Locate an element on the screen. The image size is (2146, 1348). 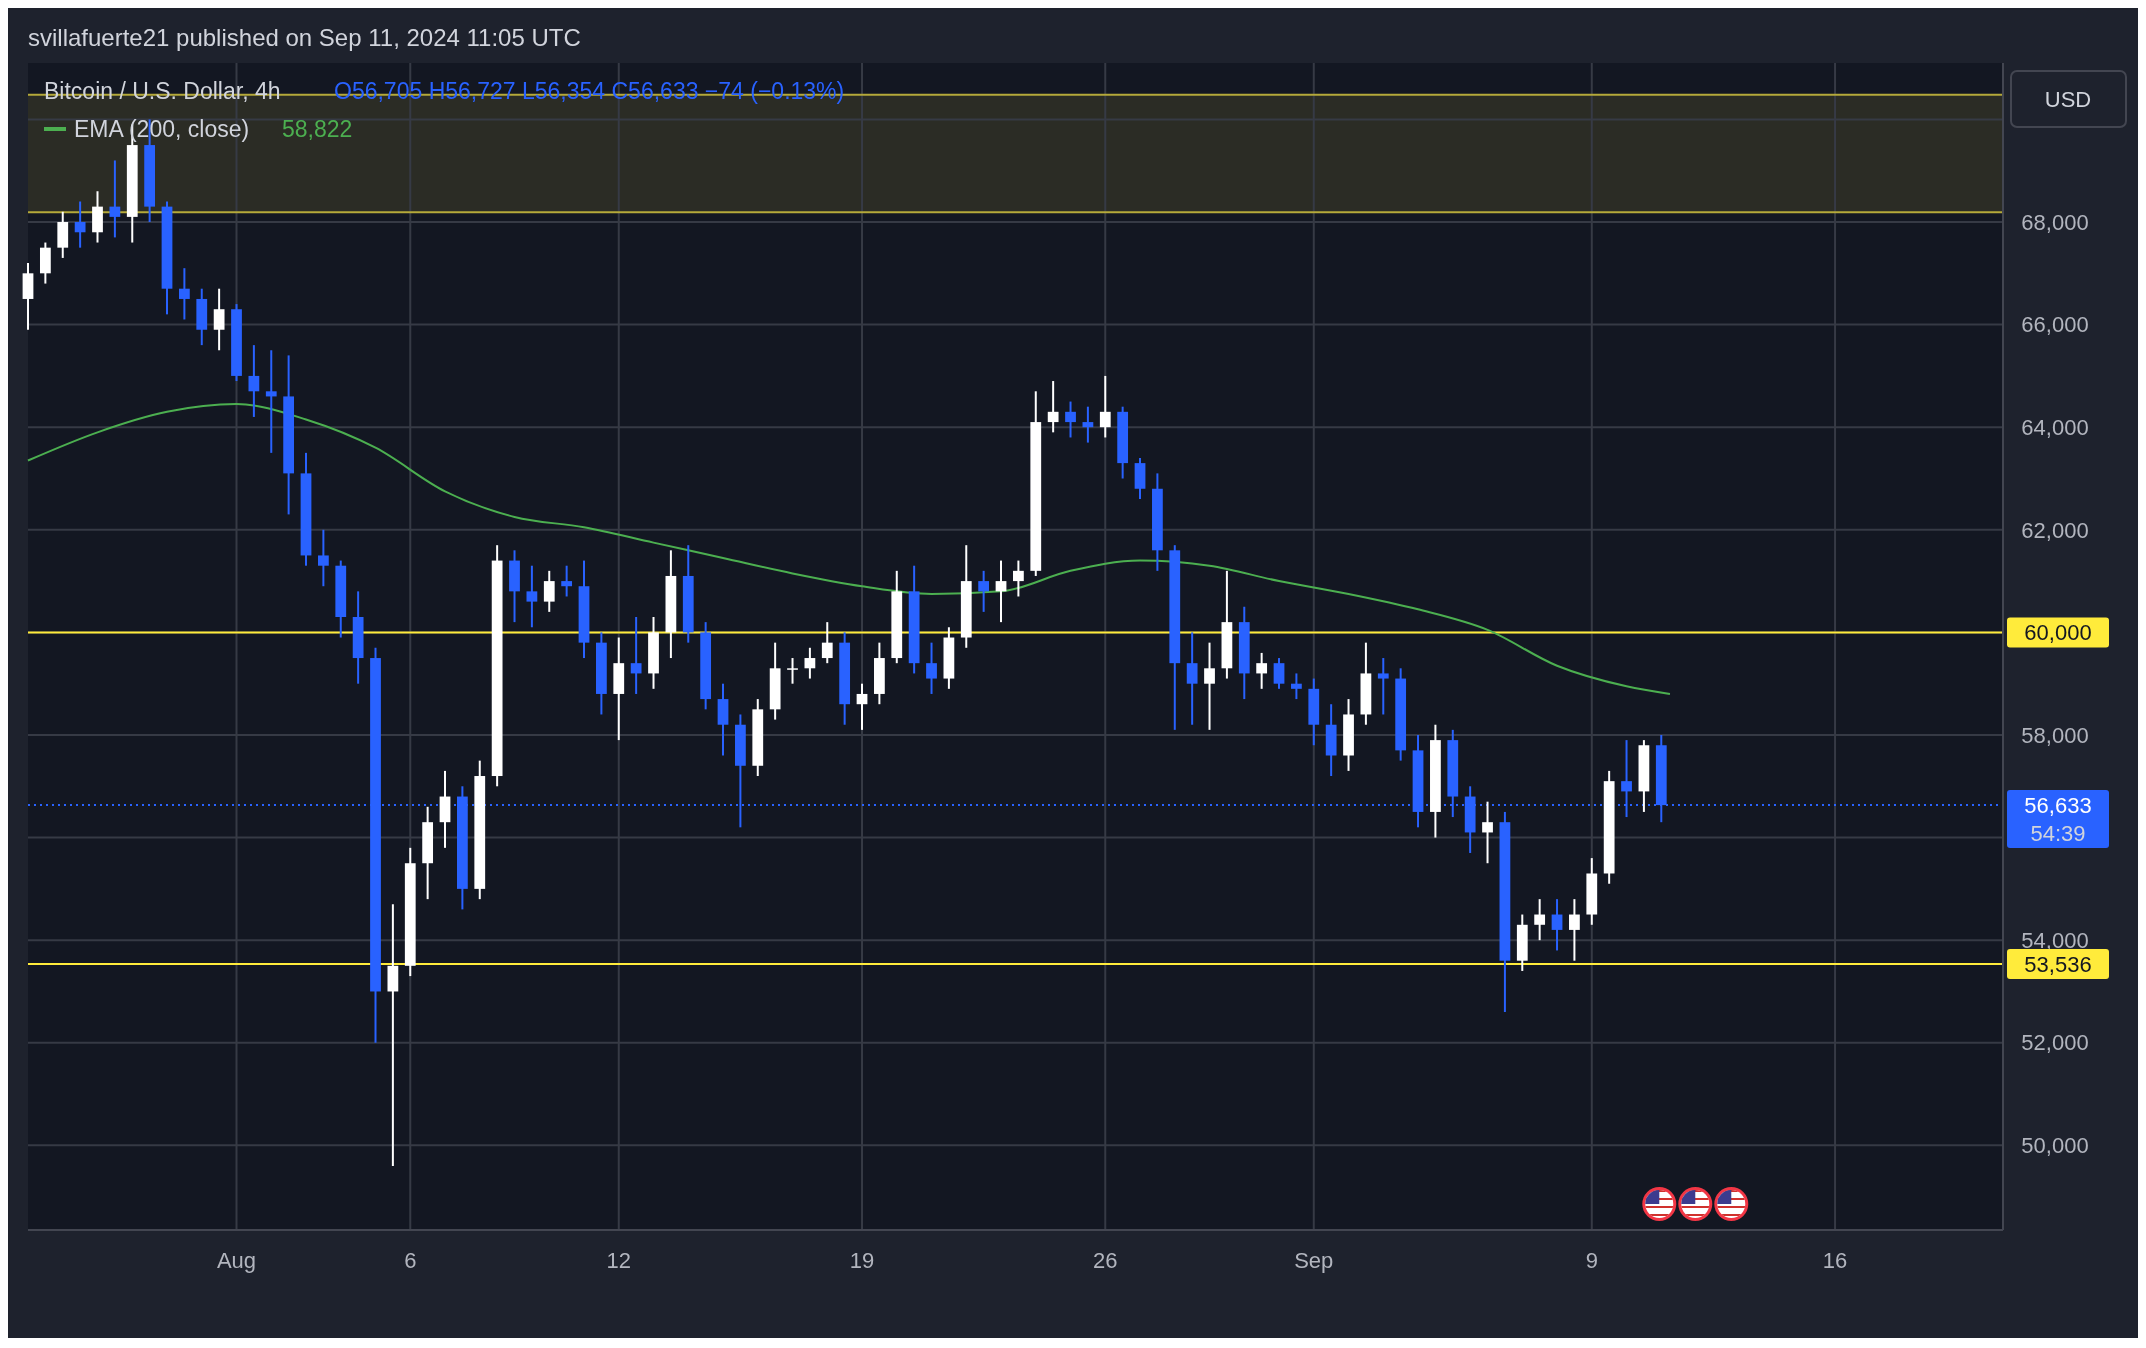
x-tick-label: 6 is located at coordinates (410, 1260).